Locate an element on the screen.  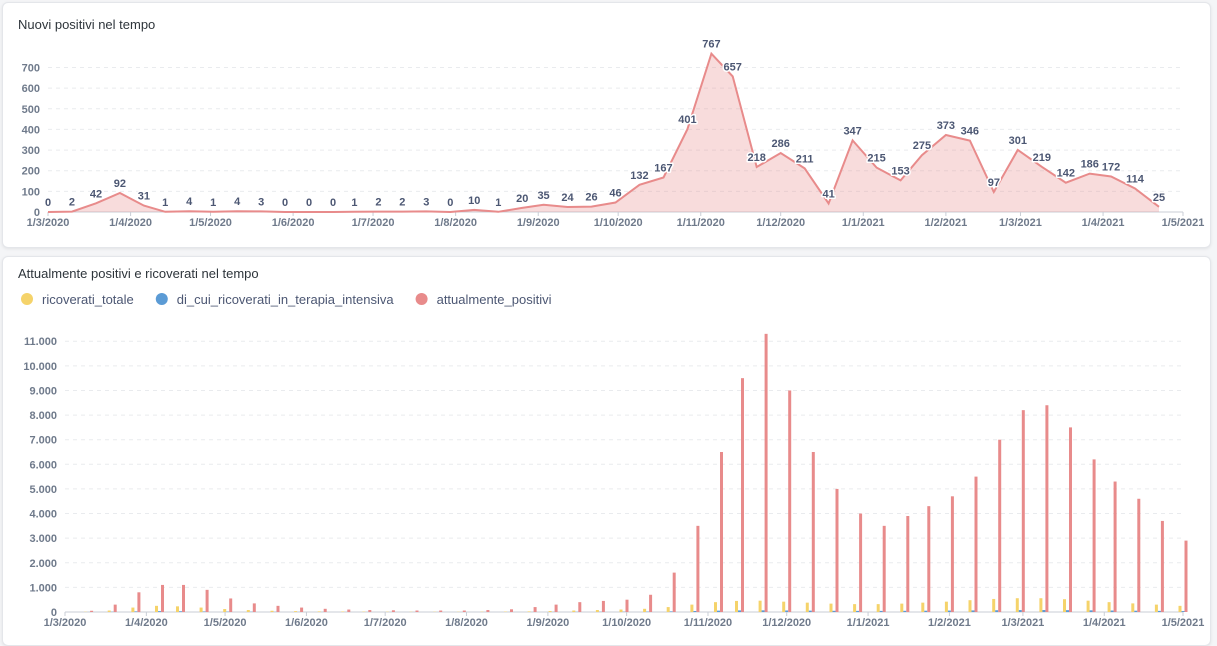
x-tick-label: 1/4/2021 is located at coordinates (1103, 223).